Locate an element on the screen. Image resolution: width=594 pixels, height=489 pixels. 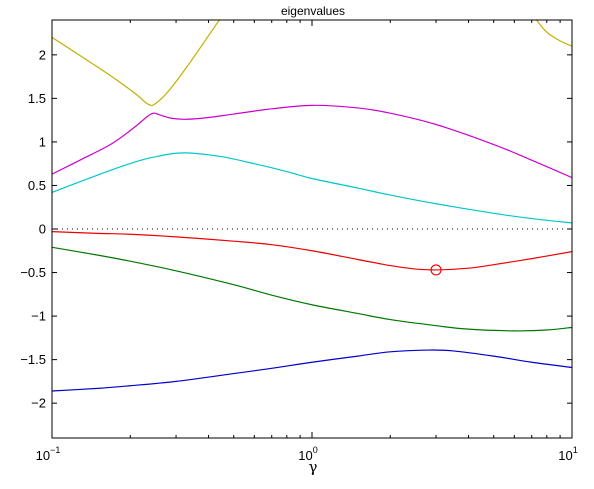
x-tick-label: 10¹ is located at coordinates (567, 454).